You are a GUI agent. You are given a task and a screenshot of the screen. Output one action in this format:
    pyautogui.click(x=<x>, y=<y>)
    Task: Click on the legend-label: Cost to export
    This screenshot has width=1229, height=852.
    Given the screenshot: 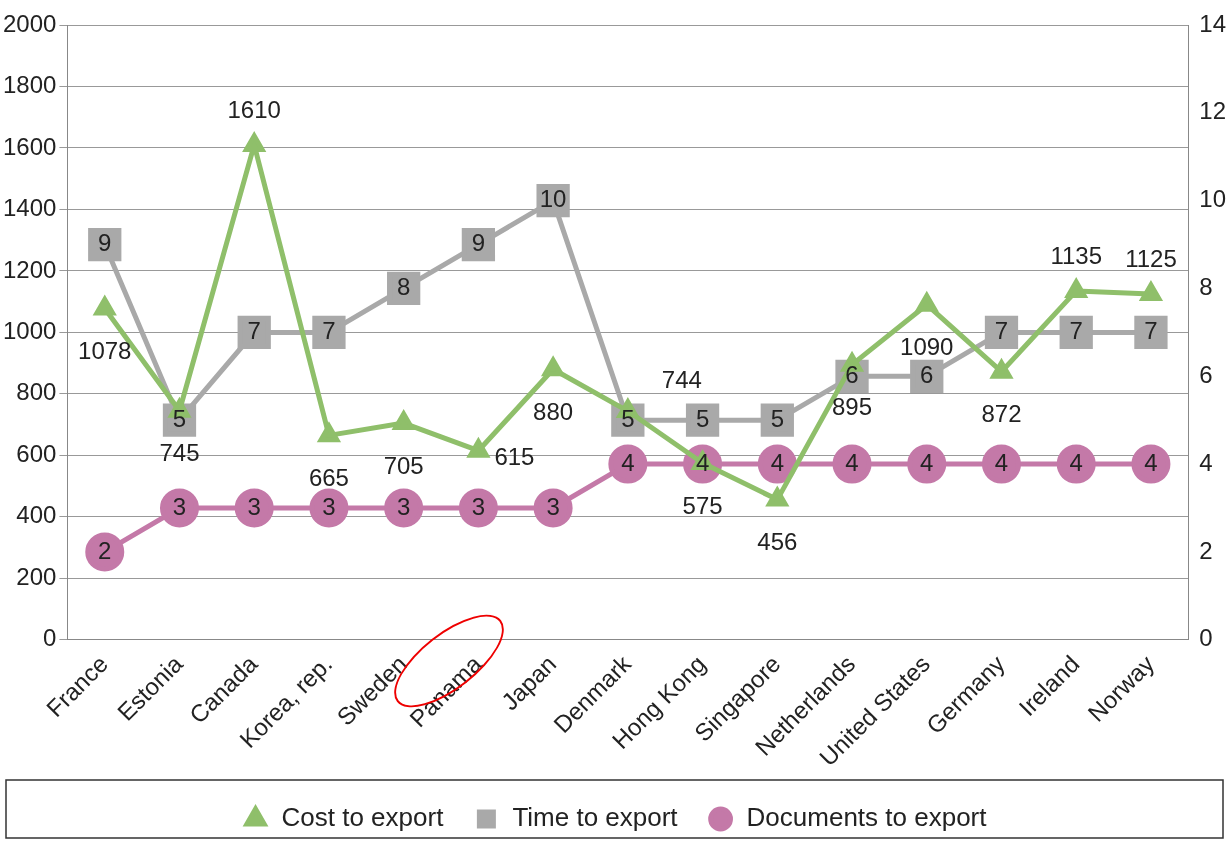 What is the action you would take?
    pyautogui.click(x=363, y=817)
    